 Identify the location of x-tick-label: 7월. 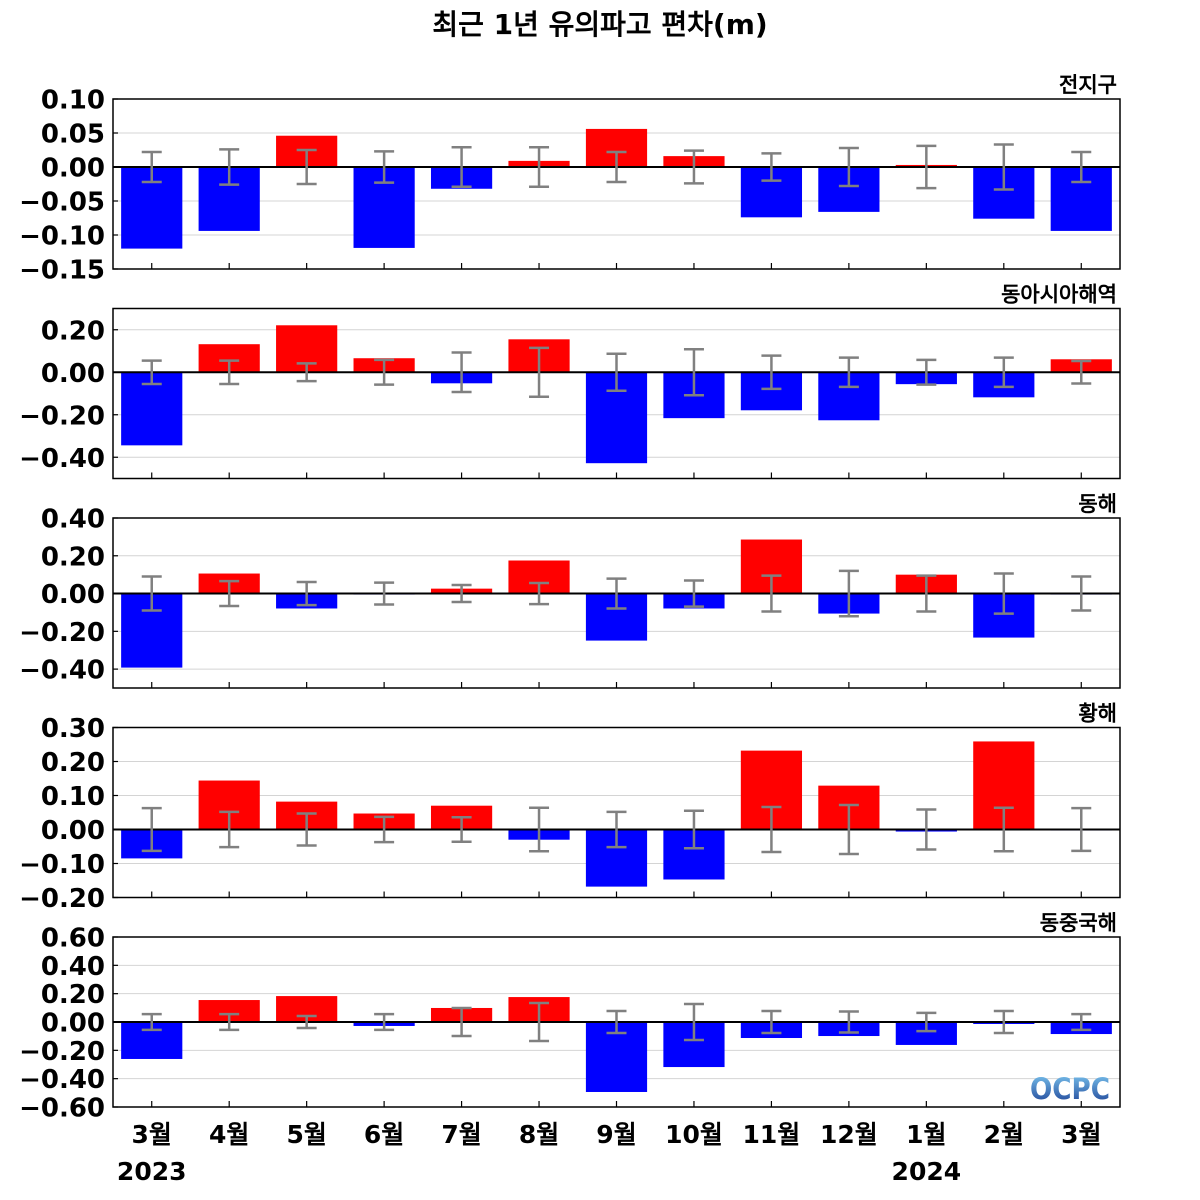
(461, 1134).